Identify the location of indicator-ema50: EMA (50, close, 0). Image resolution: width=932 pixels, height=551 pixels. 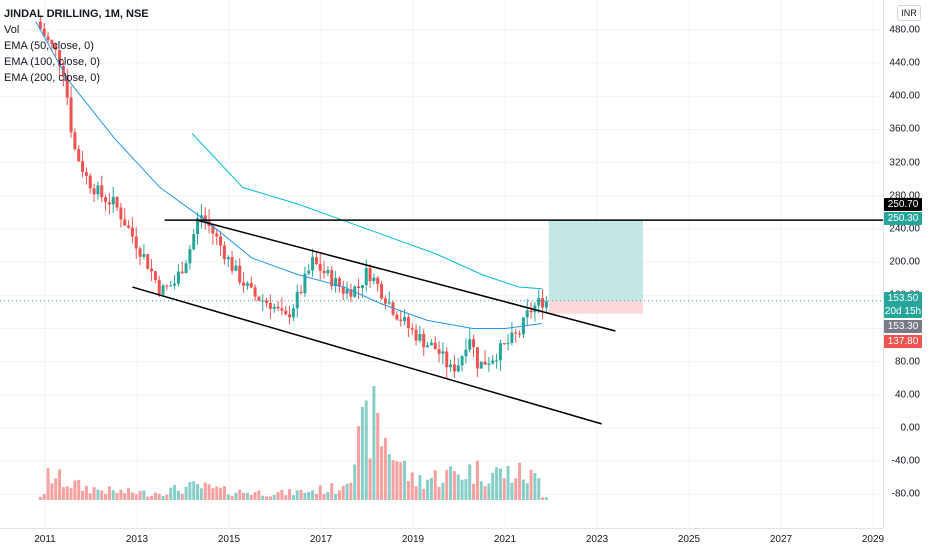
(49, 46).